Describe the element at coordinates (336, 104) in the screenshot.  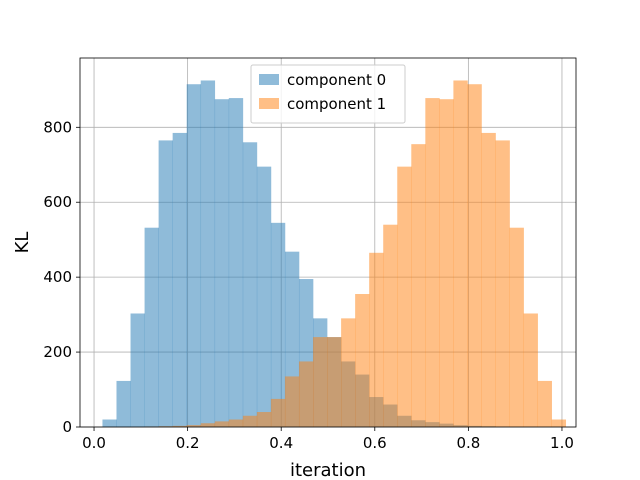
I see `legend-label-component-1: component 1` at that location.